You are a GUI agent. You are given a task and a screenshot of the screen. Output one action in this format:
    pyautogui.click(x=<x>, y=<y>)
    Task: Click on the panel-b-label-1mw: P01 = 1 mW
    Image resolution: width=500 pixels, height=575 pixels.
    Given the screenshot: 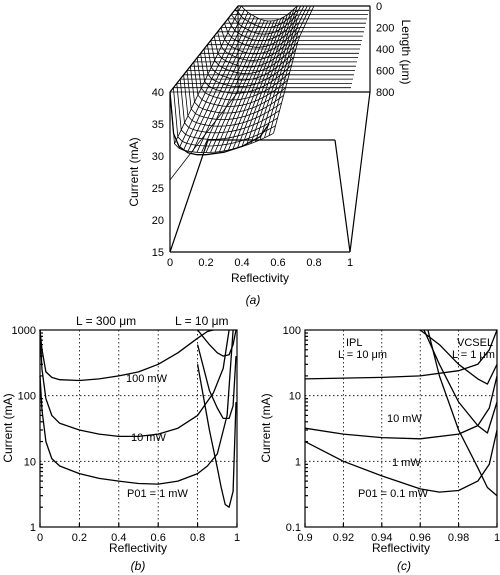 What is the action you would take?
    pyautogui.click(x=157, y=494)
    